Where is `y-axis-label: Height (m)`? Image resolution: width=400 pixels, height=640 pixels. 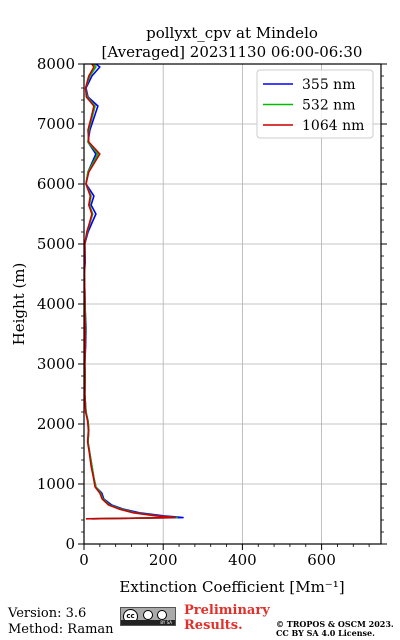
y-axis-label: Height (m) is located at coordinates (19, 304).